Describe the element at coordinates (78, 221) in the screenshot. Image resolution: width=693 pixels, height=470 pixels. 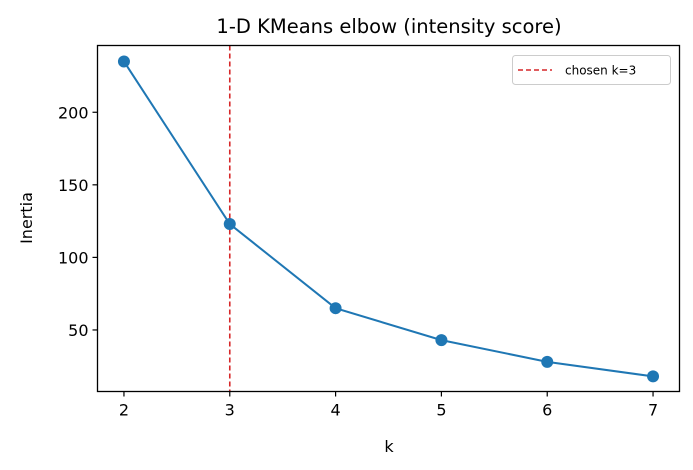
I see `y-axis-ticks: 50 100 150 200` at that location.